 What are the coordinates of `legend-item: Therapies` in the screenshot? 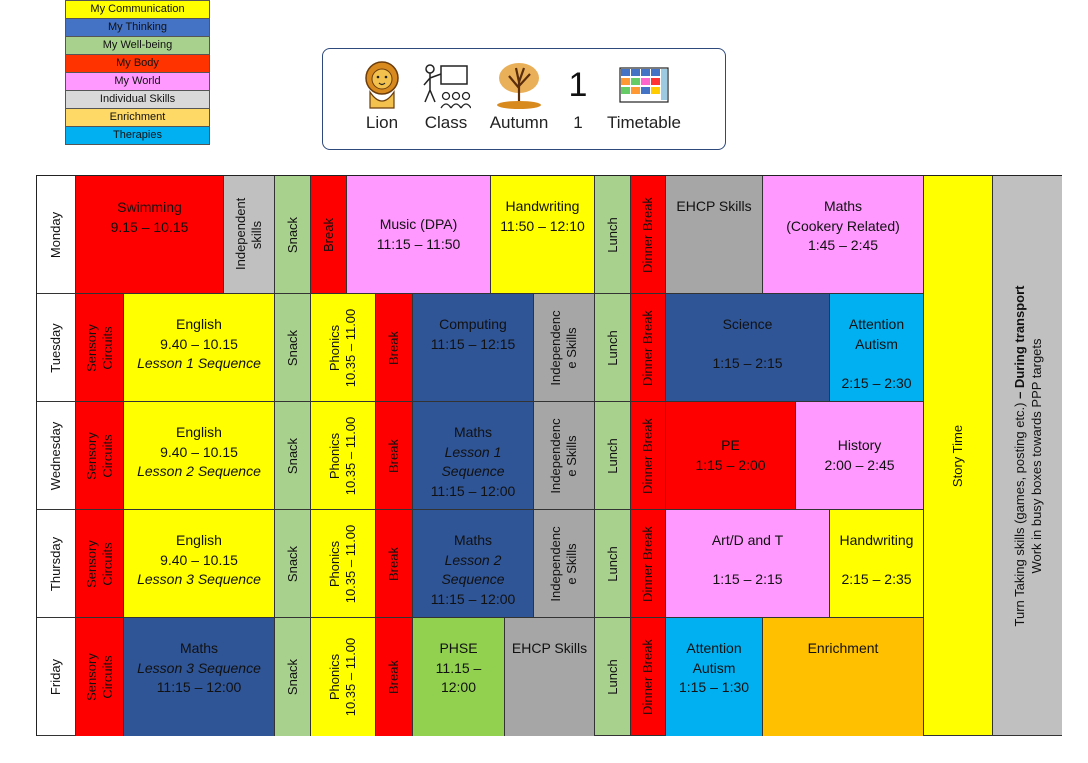 It's located at (137, 136).